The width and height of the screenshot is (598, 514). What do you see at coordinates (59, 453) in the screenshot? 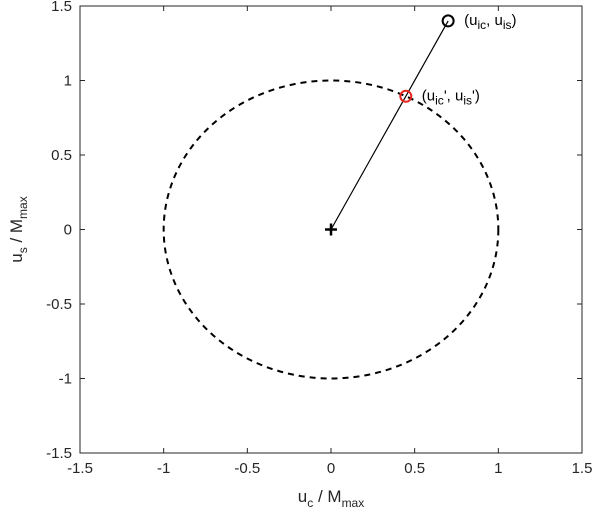
I see `y-tick-label: -1.5` at bounding box center [59, 453].